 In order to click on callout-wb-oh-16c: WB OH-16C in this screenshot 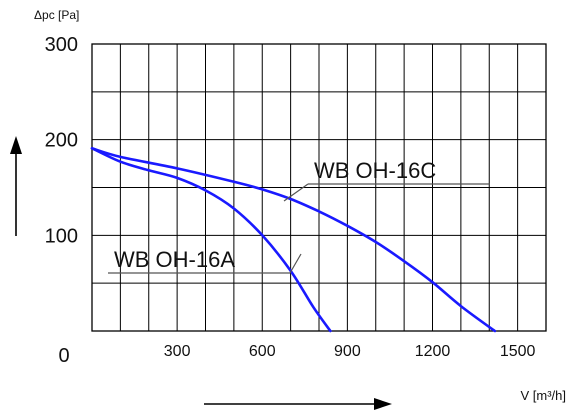, I will do `click(386, 180)`.